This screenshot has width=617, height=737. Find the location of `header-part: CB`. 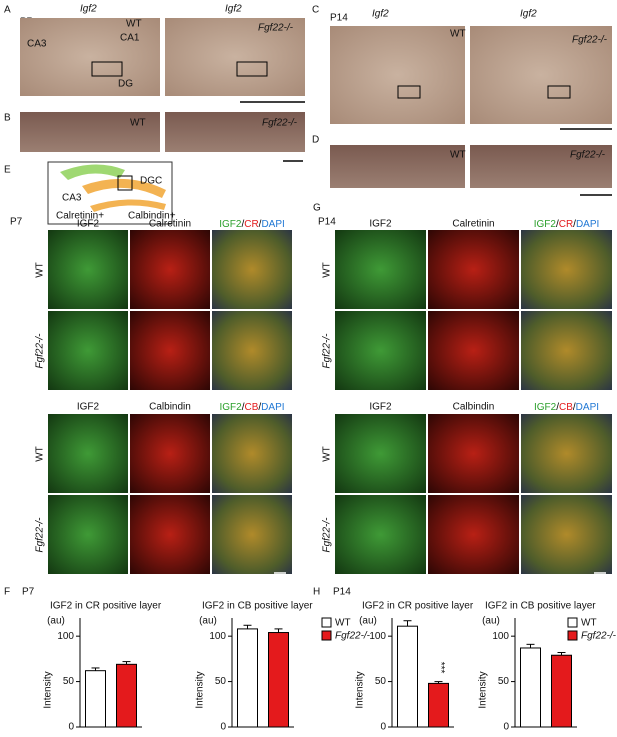

header-part: CB is located at coordinates (251, 407).